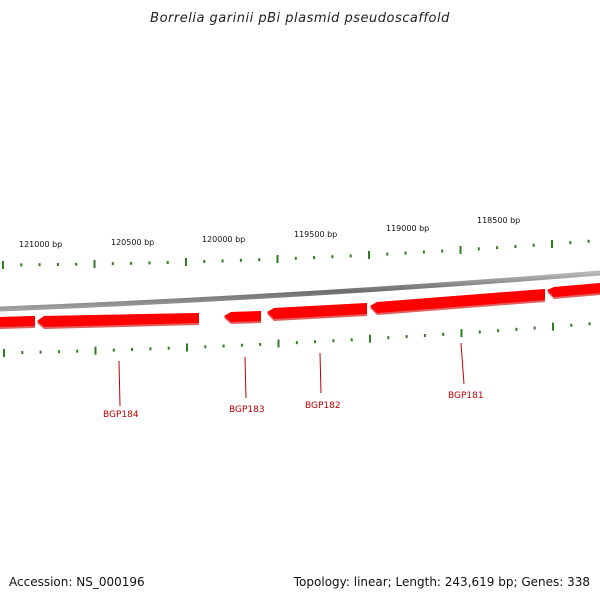  Describe the element at coordinates (118, 321) in the screenshot. I see `gene-arrow-bgp184` at that location.